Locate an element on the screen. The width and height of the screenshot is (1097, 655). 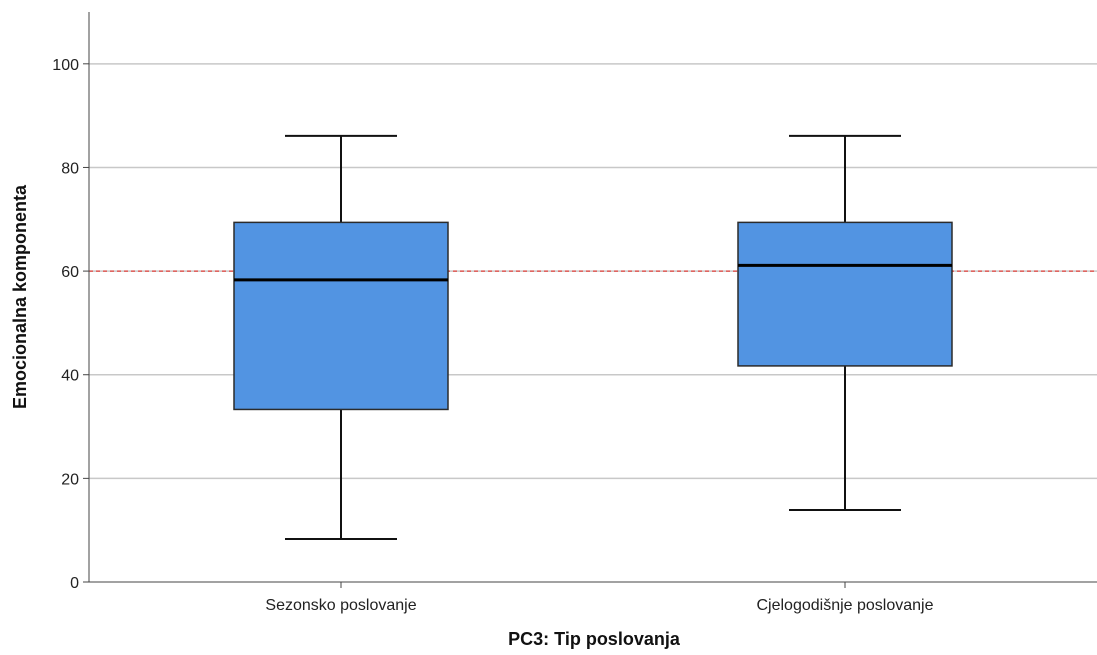
x-tick-label-1: Sezonsko poslovanje is located at coordinates (340, 605).